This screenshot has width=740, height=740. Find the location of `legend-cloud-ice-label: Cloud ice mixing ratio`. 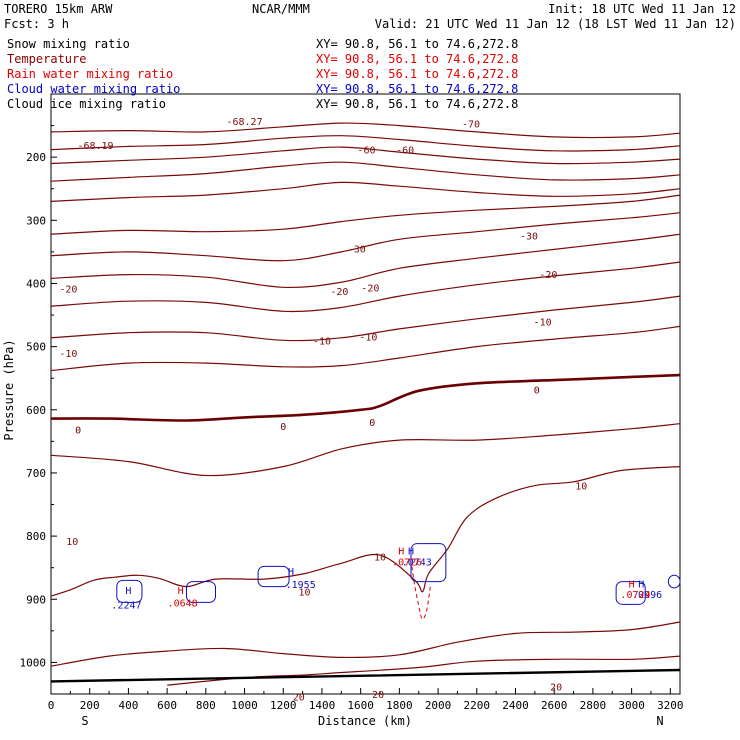

legend-cloud-ice-label: Cloud ice mixing ratio is located at coordinates (86, 104).